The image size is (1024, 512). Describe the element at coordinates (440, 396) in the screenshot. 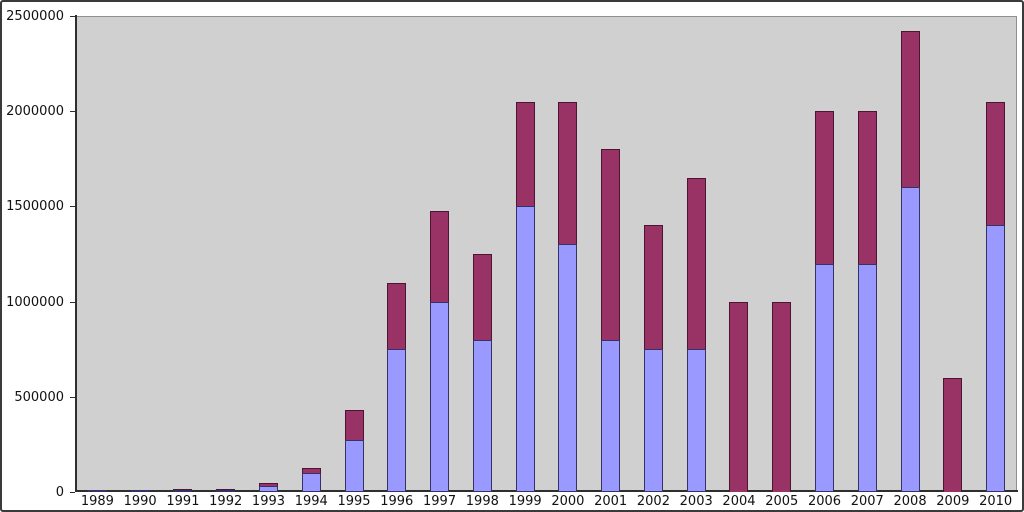

I see `bar-segment-bottom-1997` at that location.